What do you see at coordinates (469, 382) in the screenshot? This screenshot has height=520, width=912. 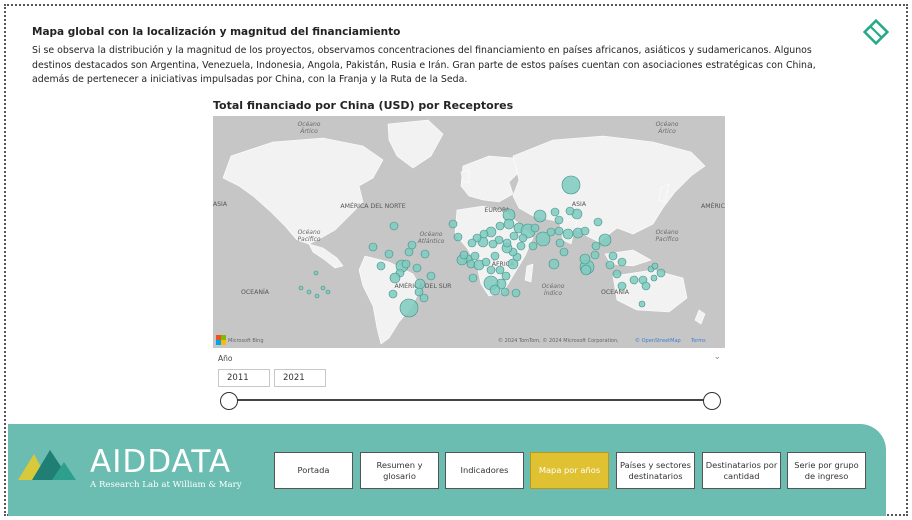 I see `year-slicer: Año ⌄ 2011 2021` at bounding box center [469, 382].